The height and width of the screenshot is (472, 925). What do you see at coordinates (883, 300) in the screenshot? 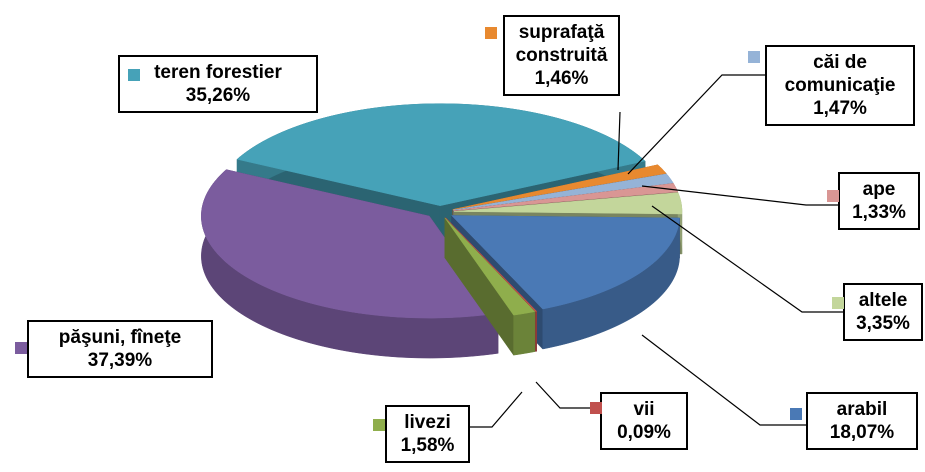
I see `category-label: altele` at bounding box center [883, 300].